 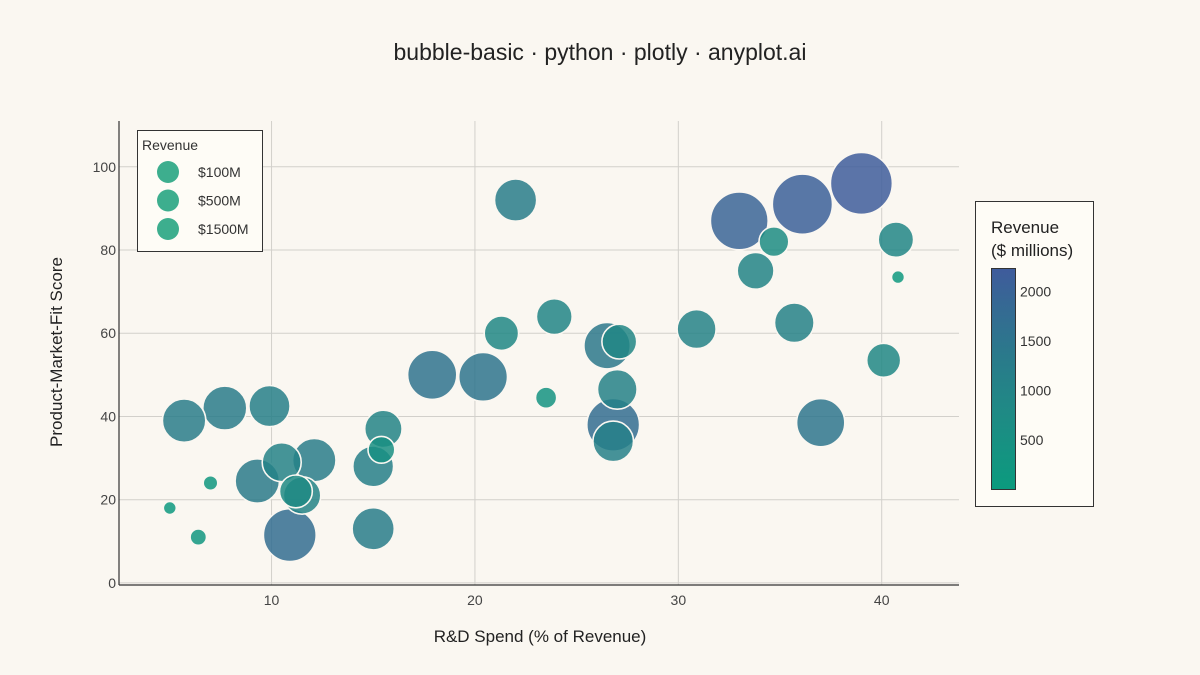 What do you see at coordinates (108, 500) in the screenshot?
I see `y-tick-label: 20` at bounding box center [108, 500].